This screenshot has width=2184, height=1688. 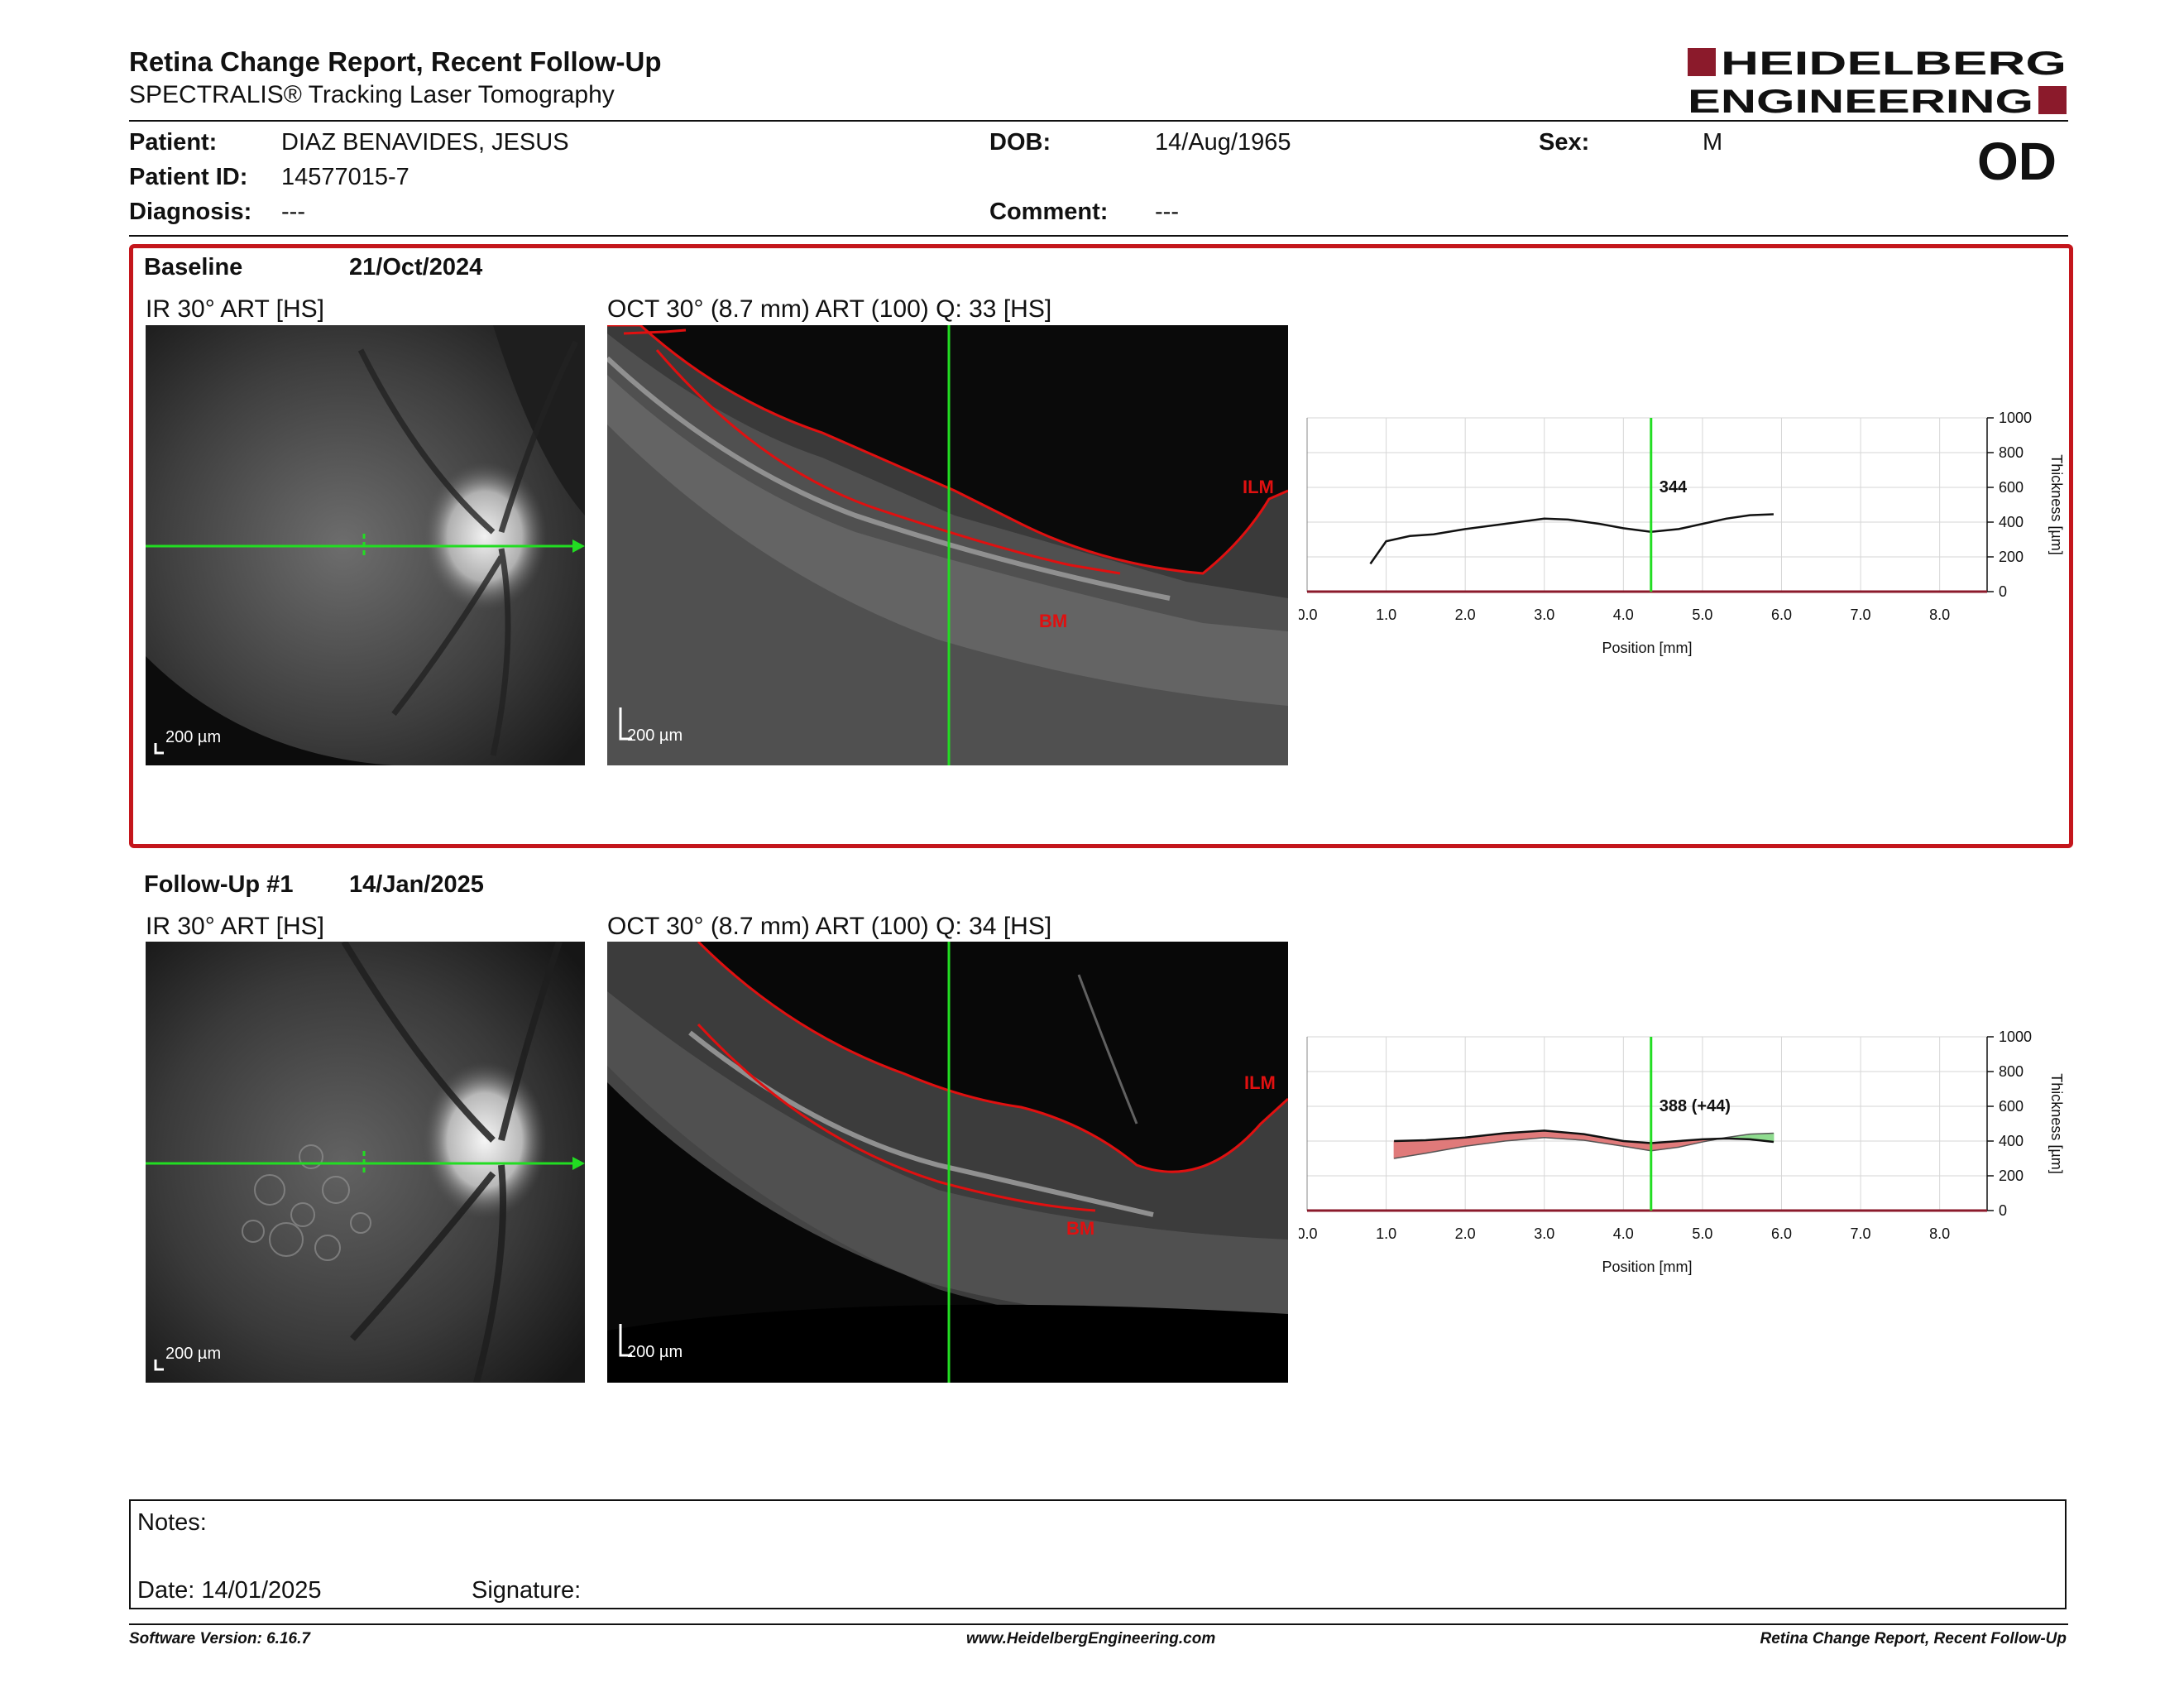 What do you see at coordinates (1564, 142) in the screenshot?
I see `sex-label: Sex:` at bounding box center [1564, 142].